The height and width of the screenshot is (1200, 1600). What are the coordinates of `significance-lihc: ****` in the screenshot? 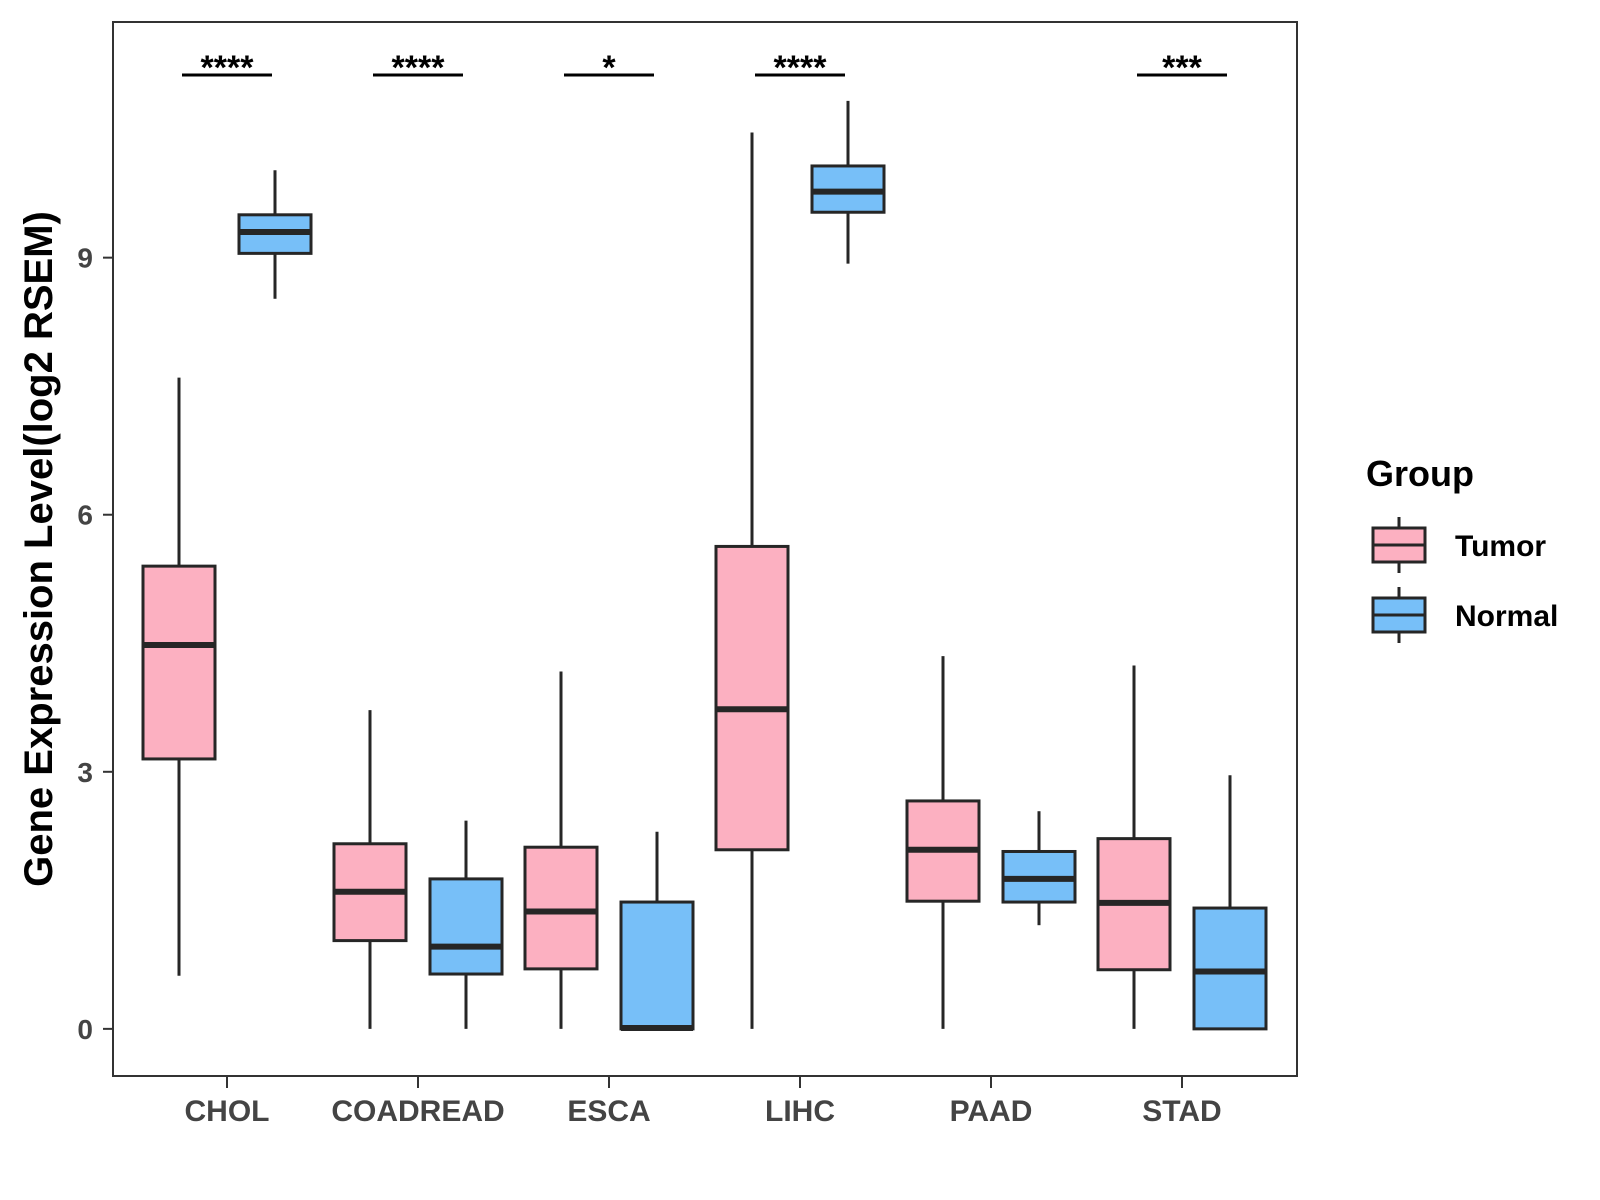 It's located at (800, 68).